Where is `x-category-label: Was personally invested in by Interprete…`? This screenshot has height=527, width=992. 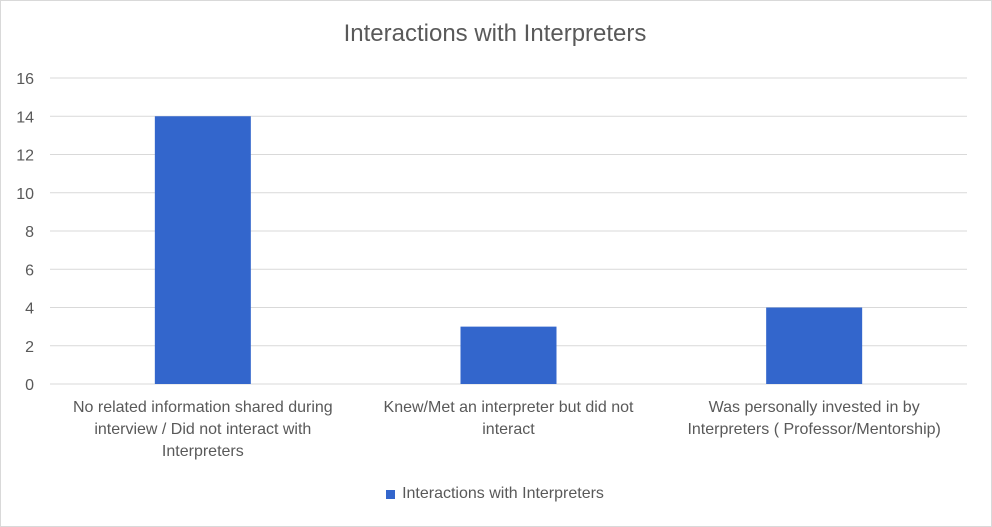 x-category-label: Was personally invested in by Interprete… is located at coordinates (814, 418).